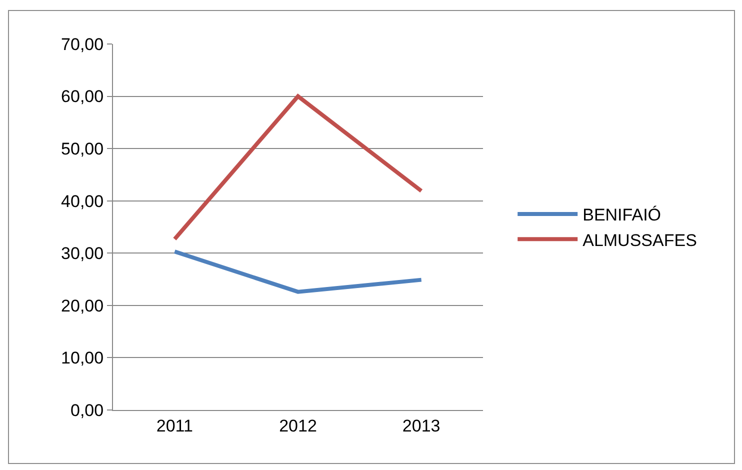 The height and width of the screenshot is (470, 742). What do you see at coordinates (421, 426) in the screenshot?
I see `x-tick-label: 2013` at bounding box center [421, 426].